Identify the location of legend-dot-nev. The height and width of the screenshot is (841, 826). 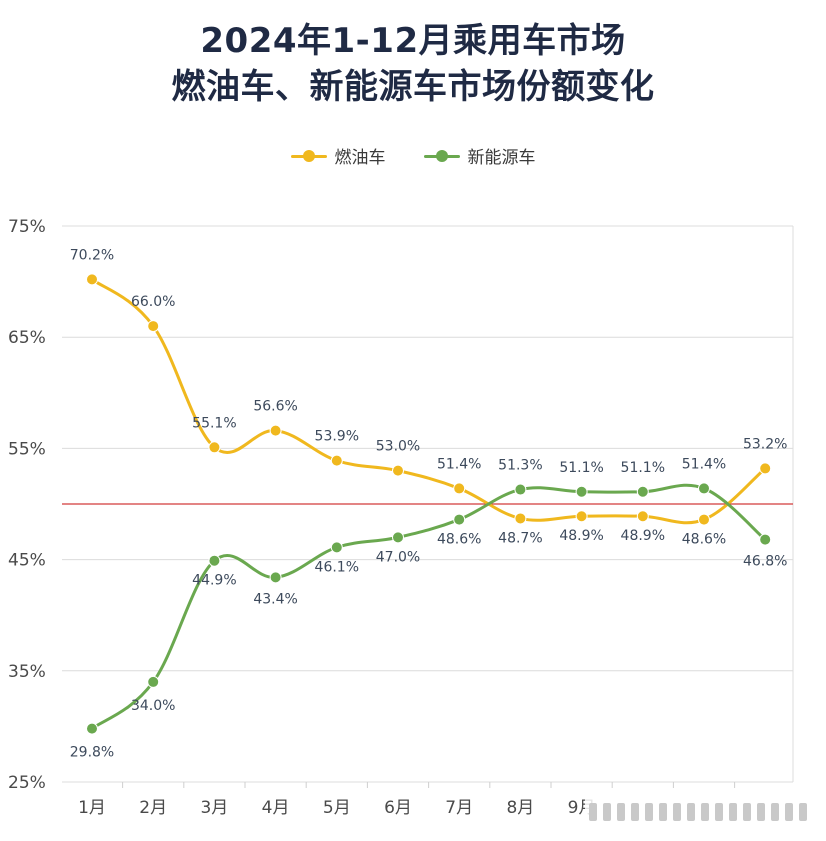
(441, 155).